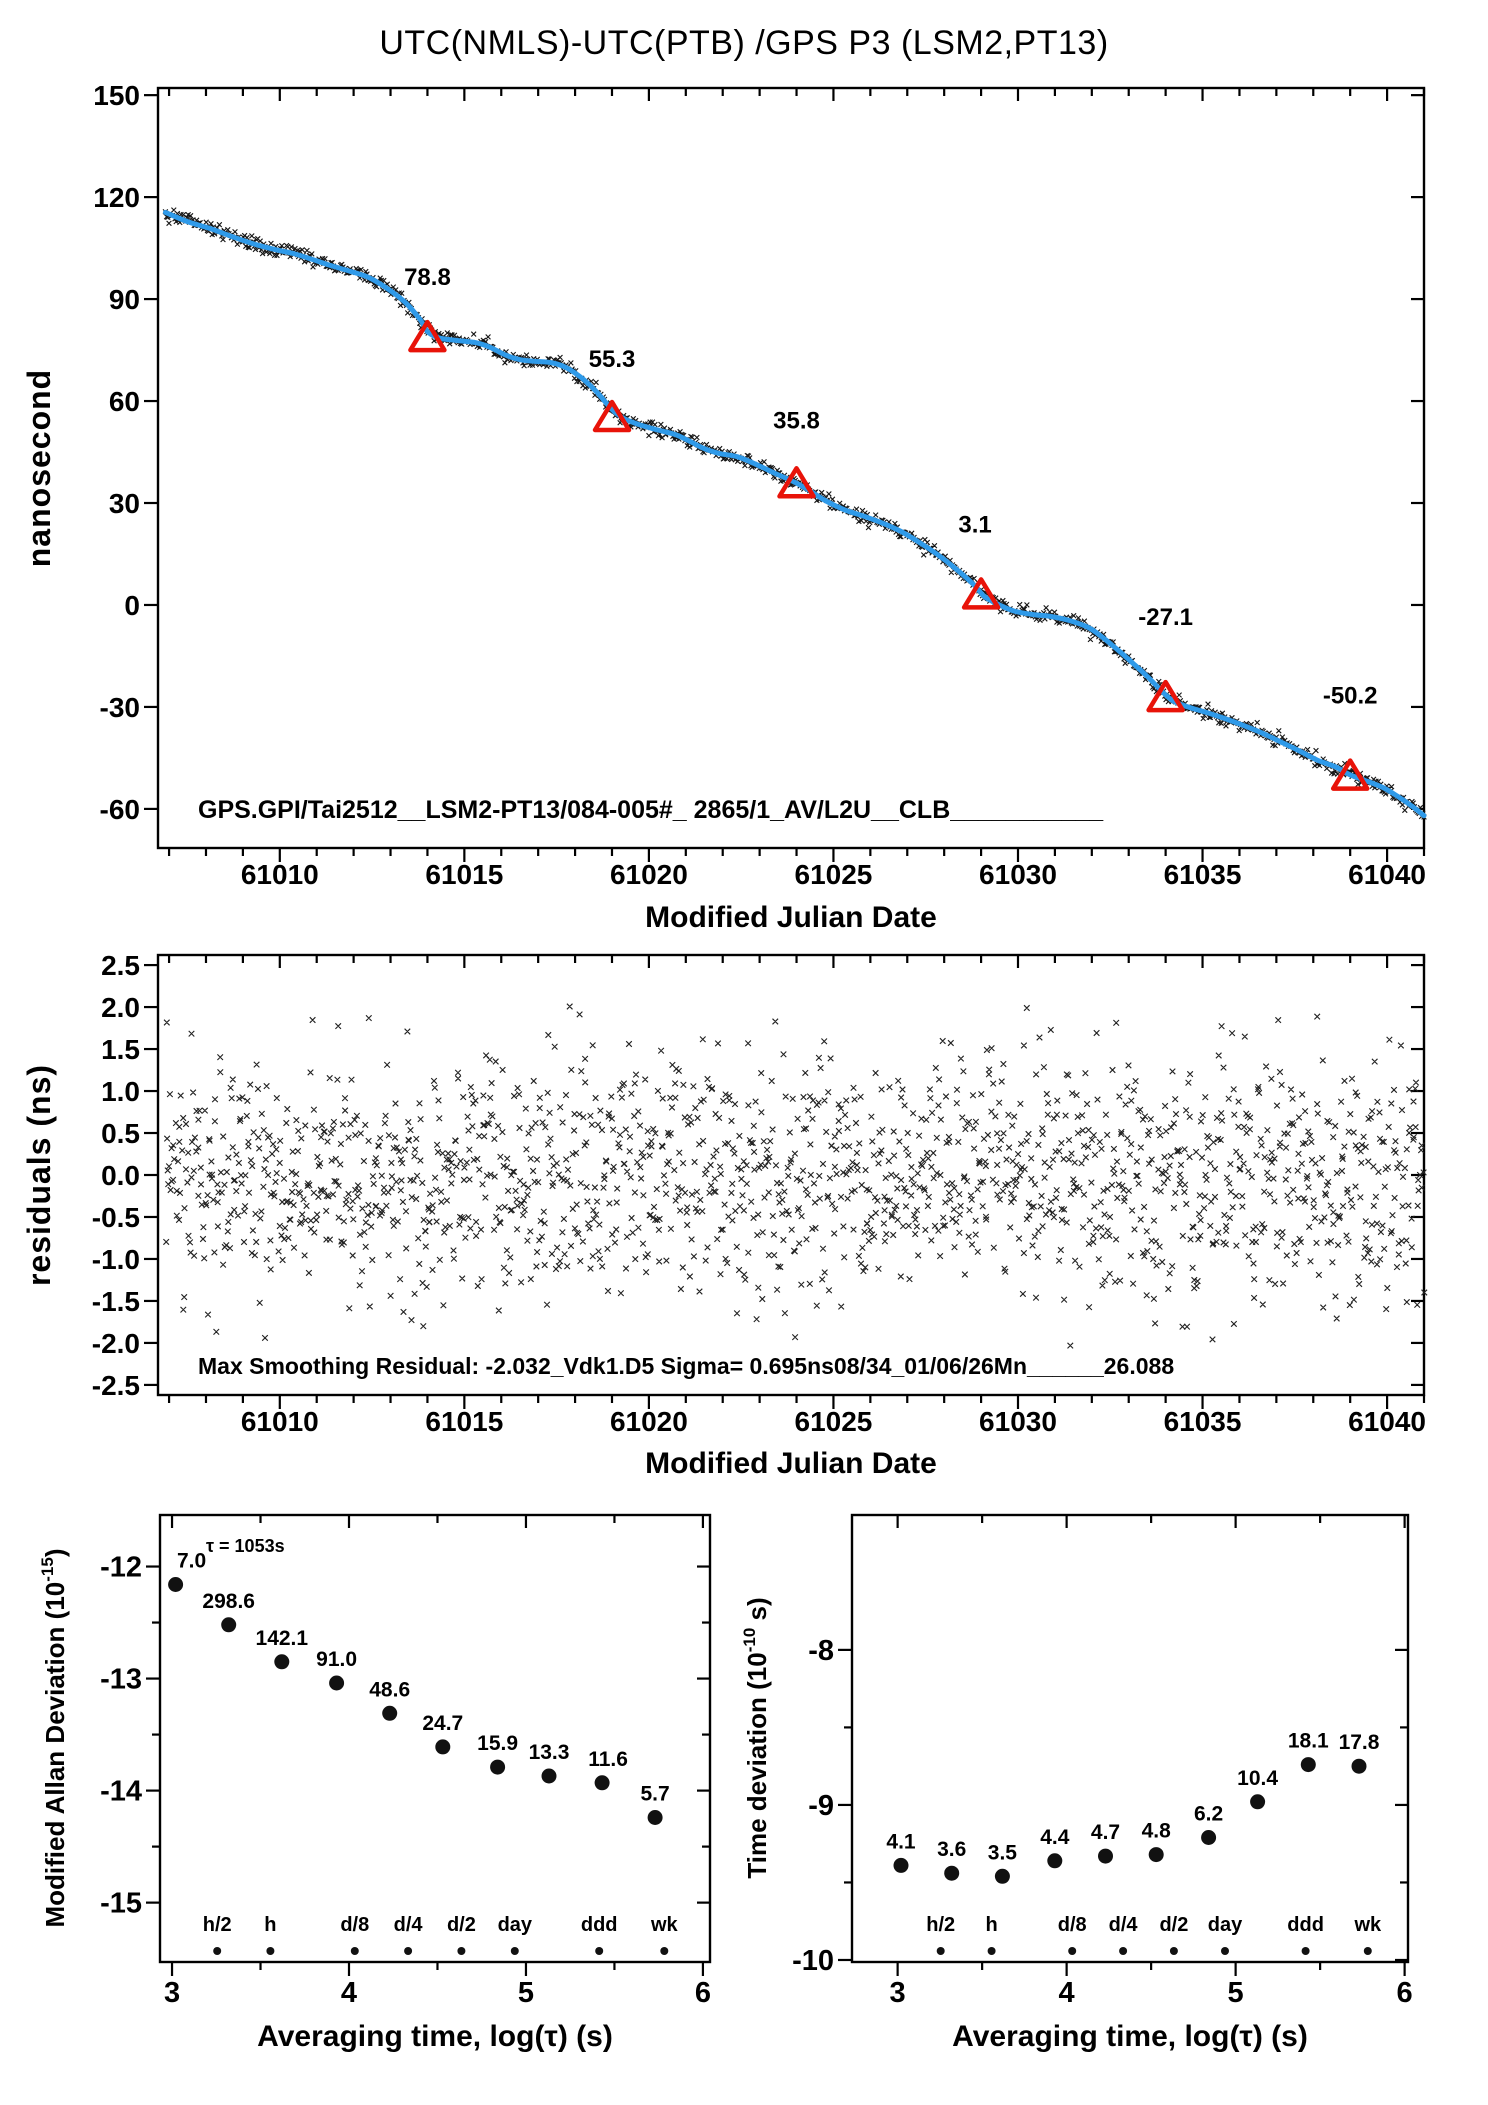 This screenshot has width=1488, height=2105. Describe the element at coordinates (124, 401) in the screenshot. I see `gp1-y-tick-label: 60` at that location.